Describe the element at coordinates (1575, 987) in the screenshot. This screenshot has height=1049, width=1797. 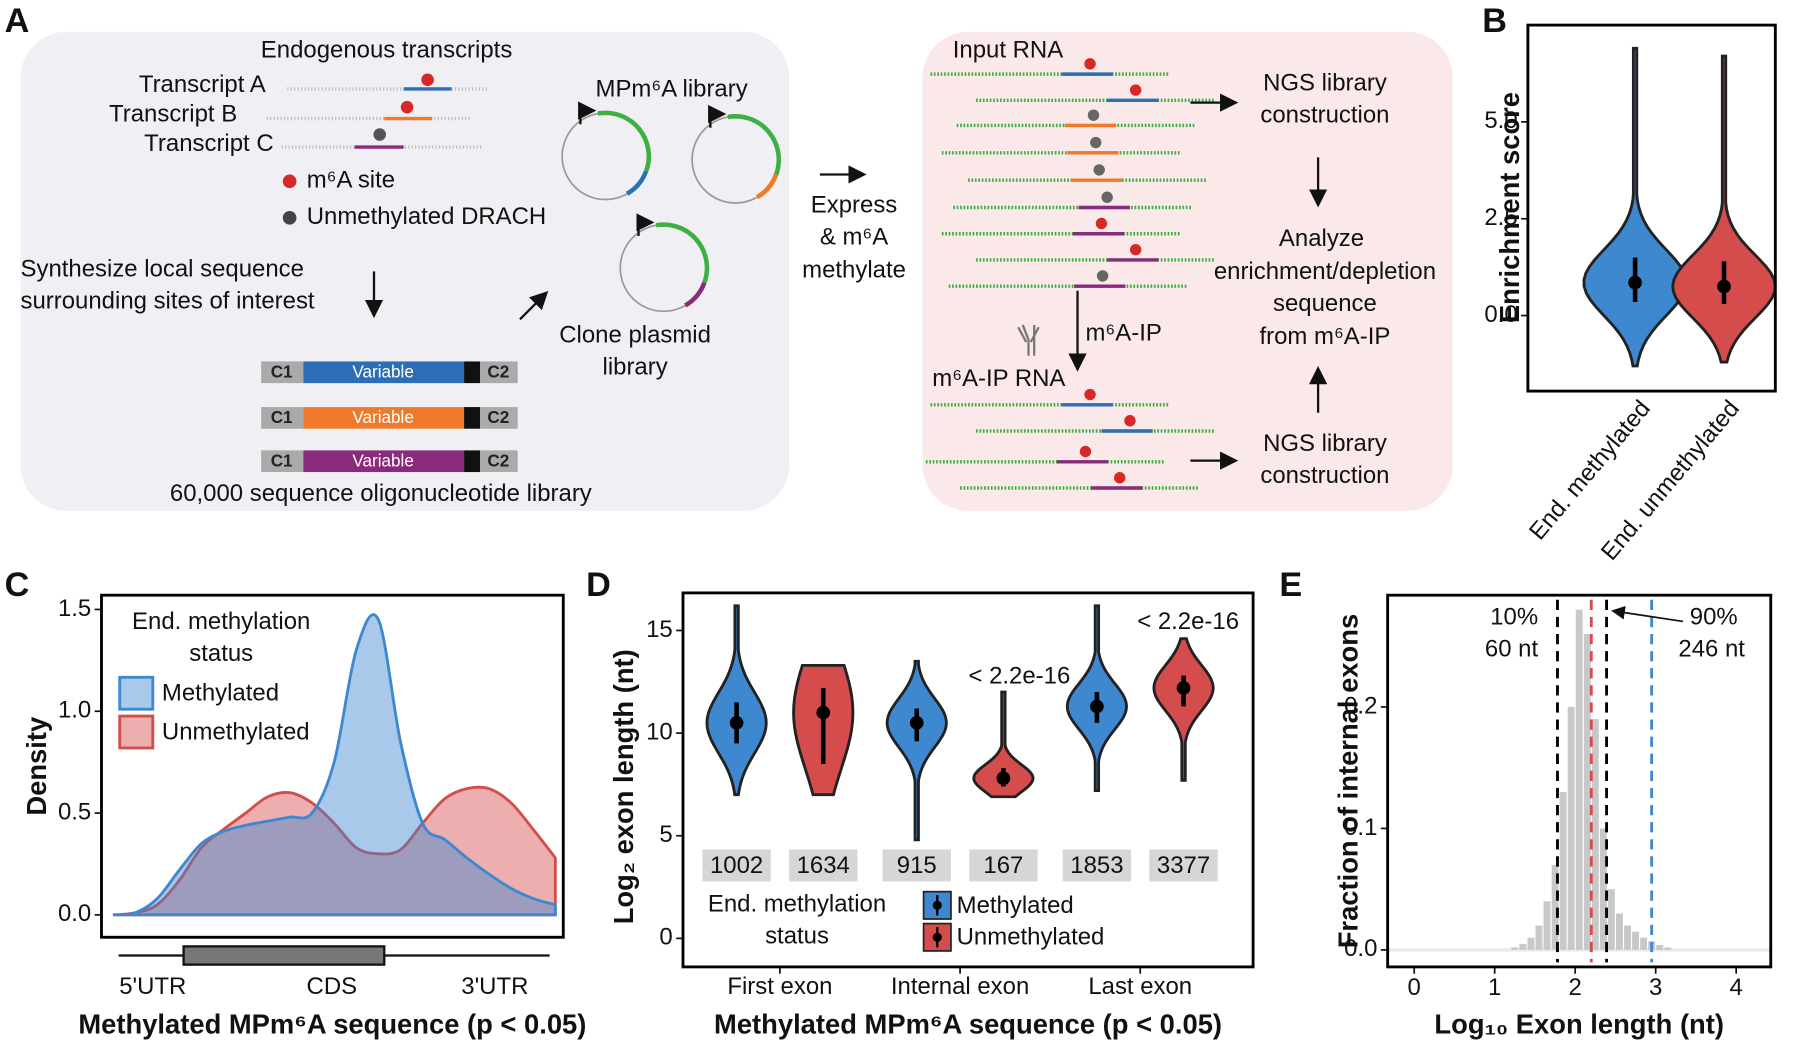
I see `x-tick-label: 2` at that location.